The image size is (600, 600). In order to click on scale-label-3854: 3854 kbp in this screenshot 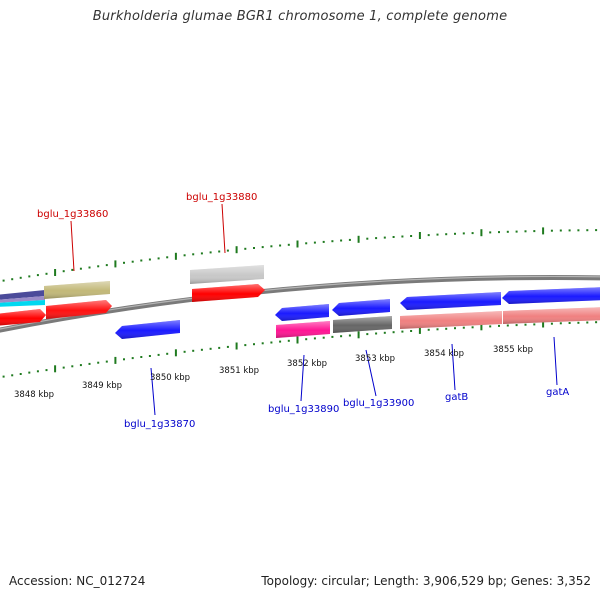, I will do `click(444, 354)`.